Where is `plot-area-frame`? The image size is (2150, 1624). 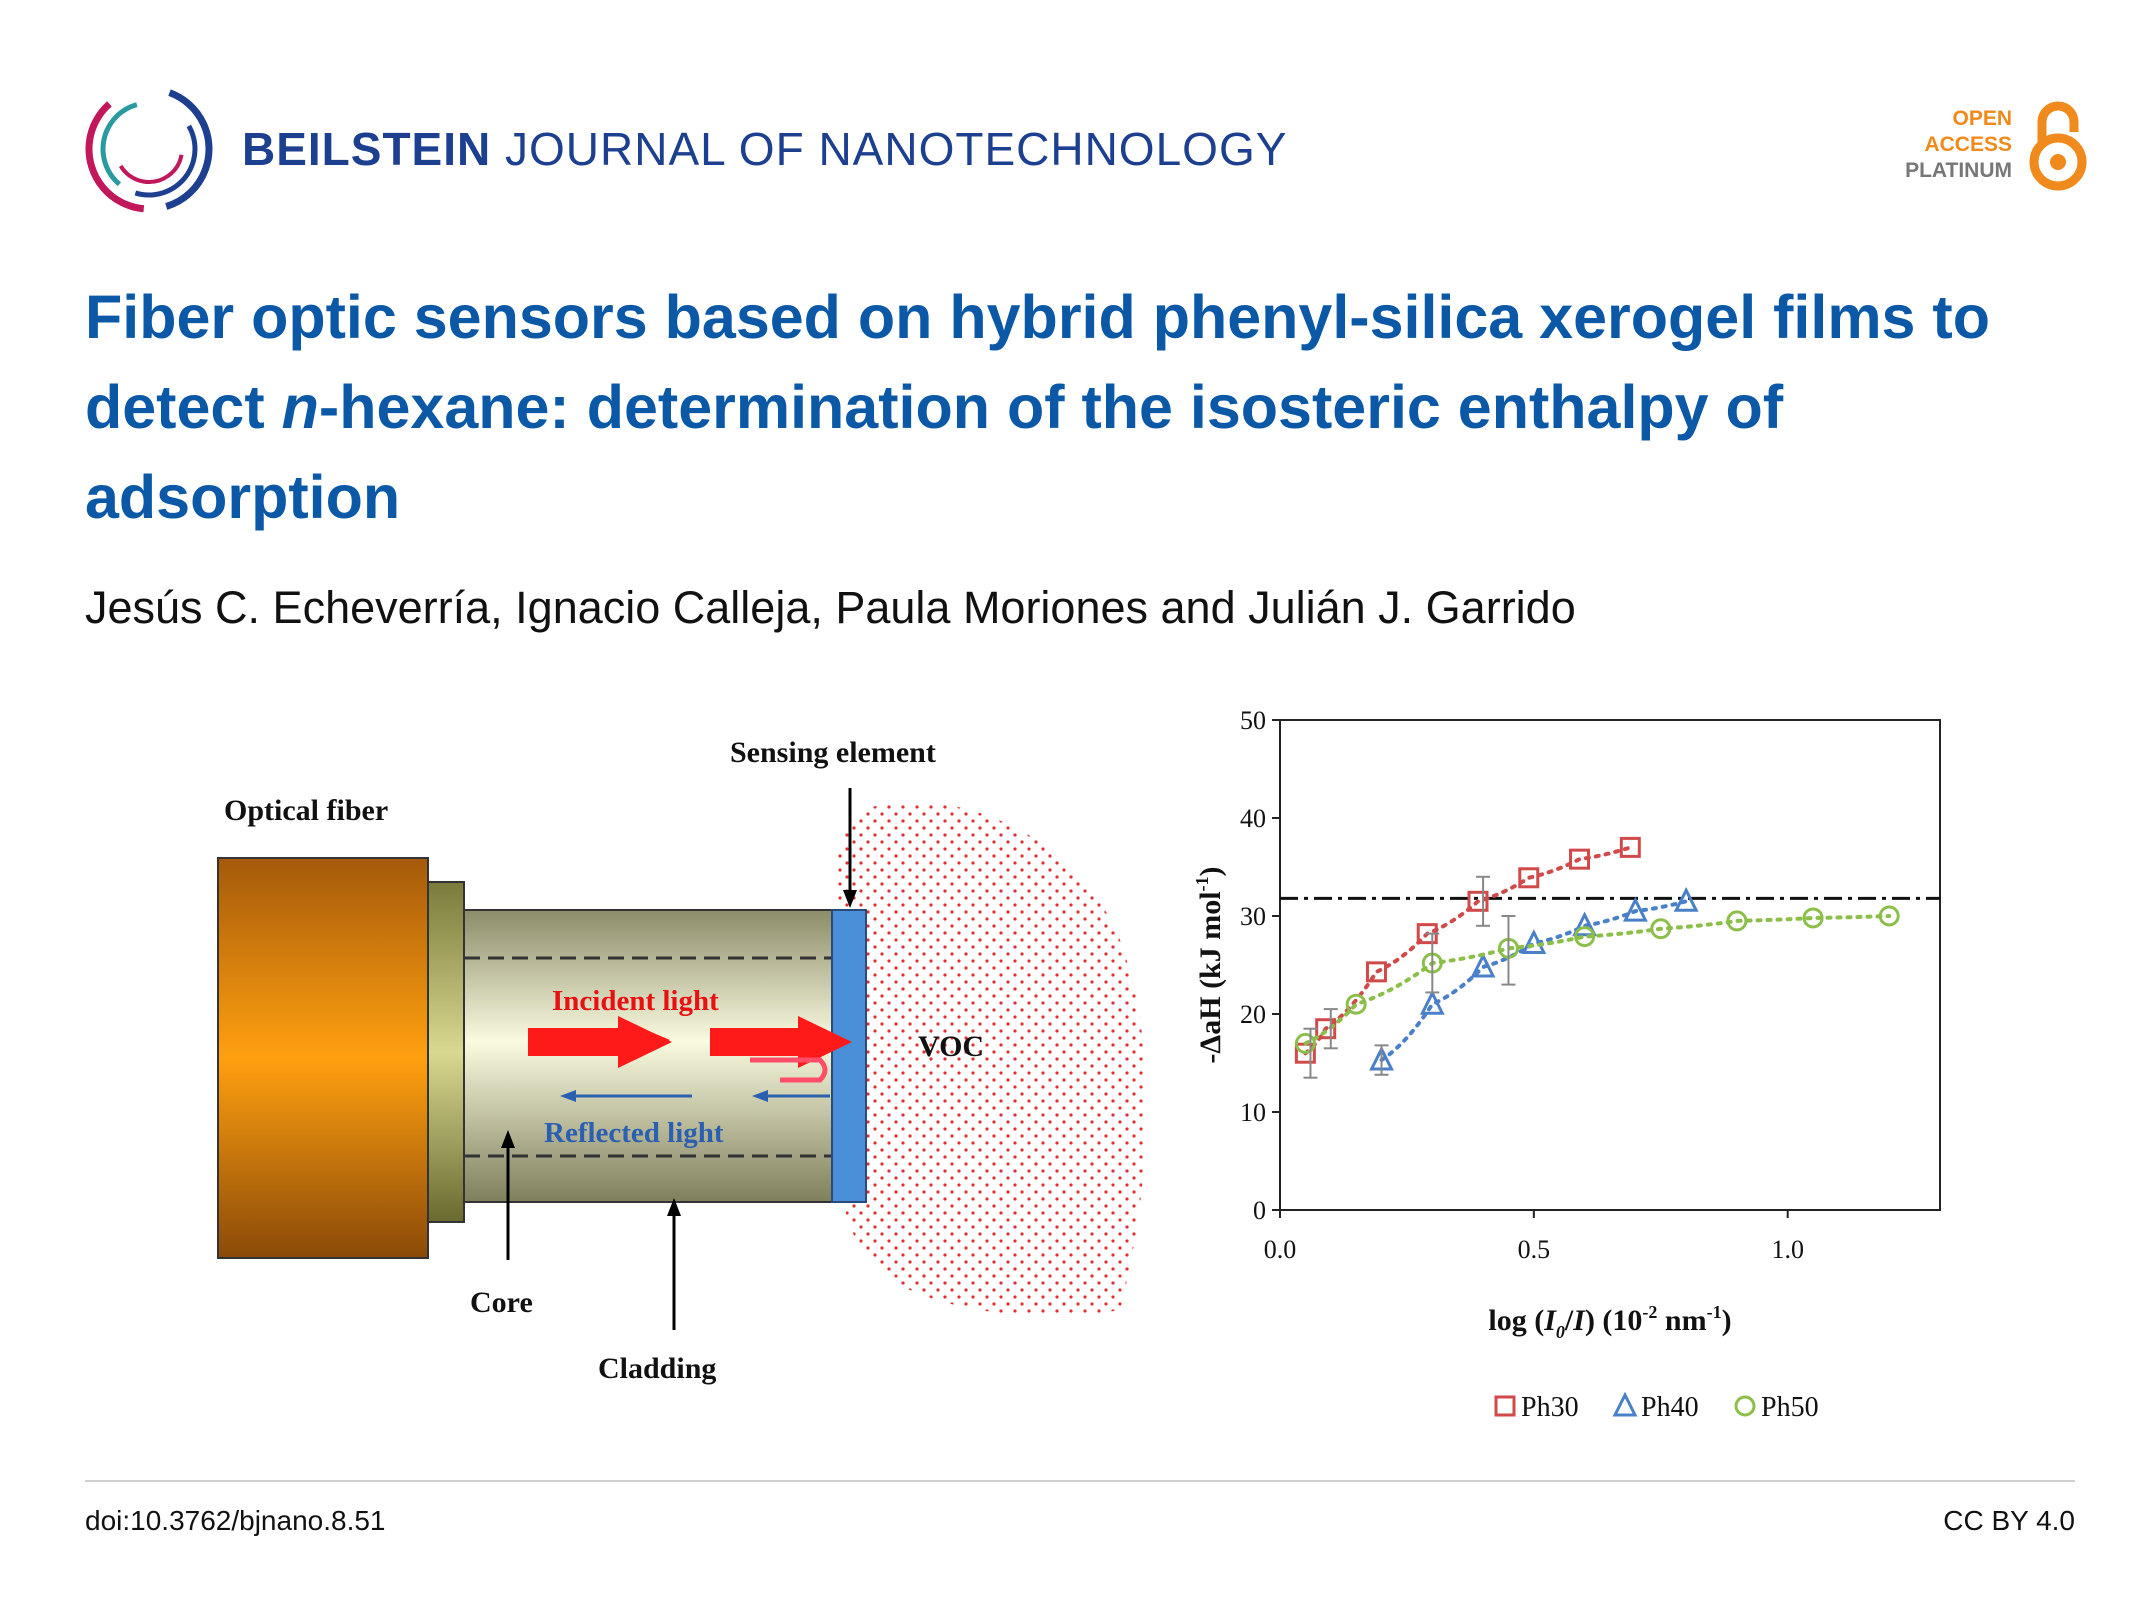
plot-area-frame is located at coordinates (1610, 965).